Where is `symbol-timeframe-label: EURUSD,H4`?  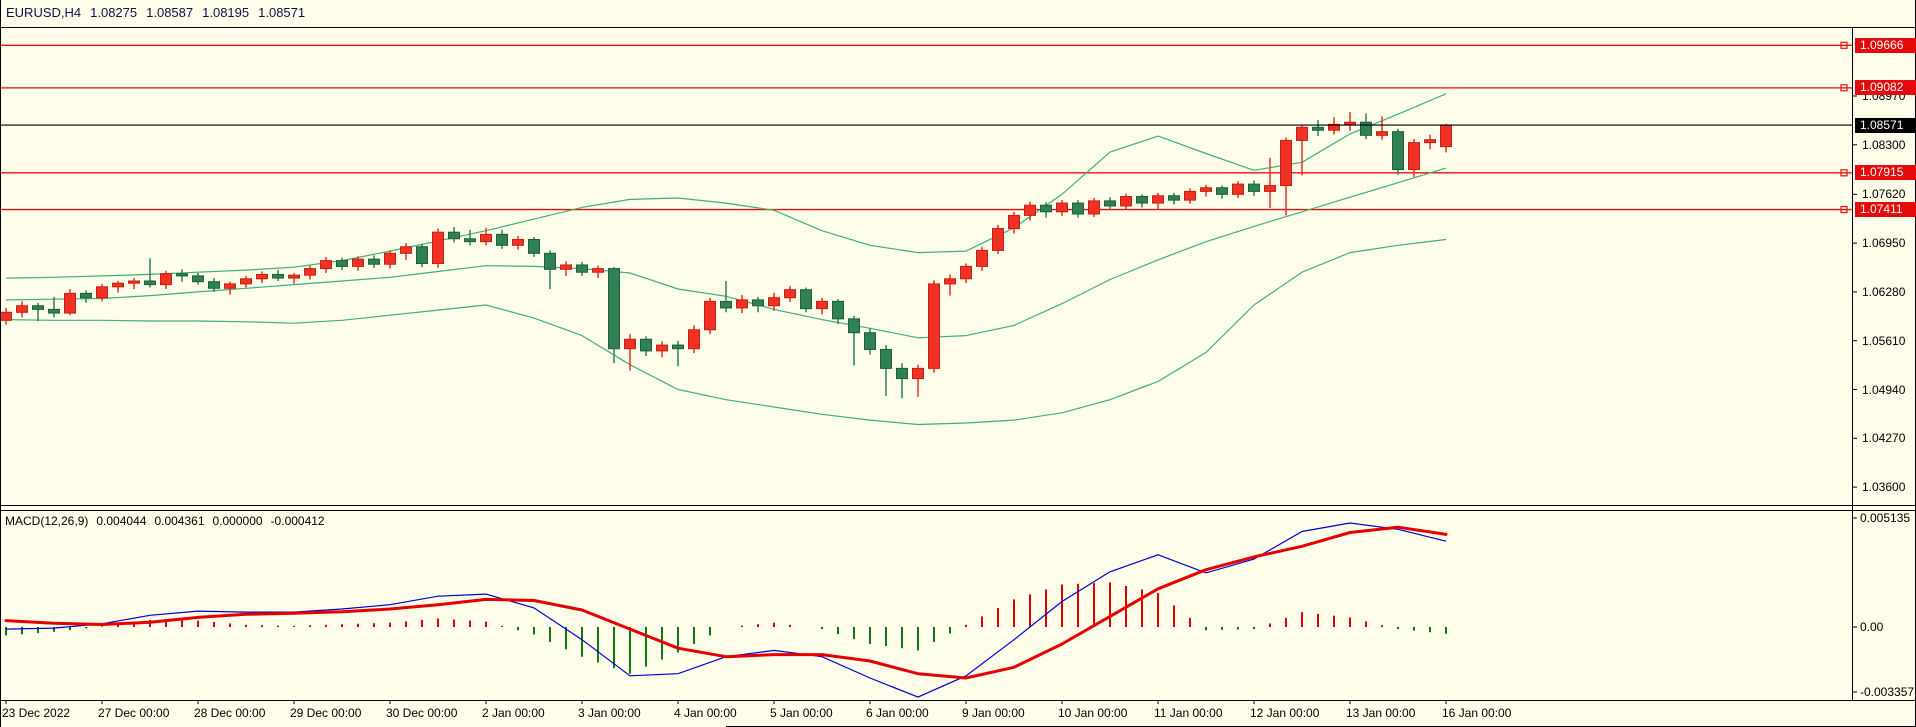
symbol-timeframe-label: EURUSD,H4 is located at coordinates (44, 12).